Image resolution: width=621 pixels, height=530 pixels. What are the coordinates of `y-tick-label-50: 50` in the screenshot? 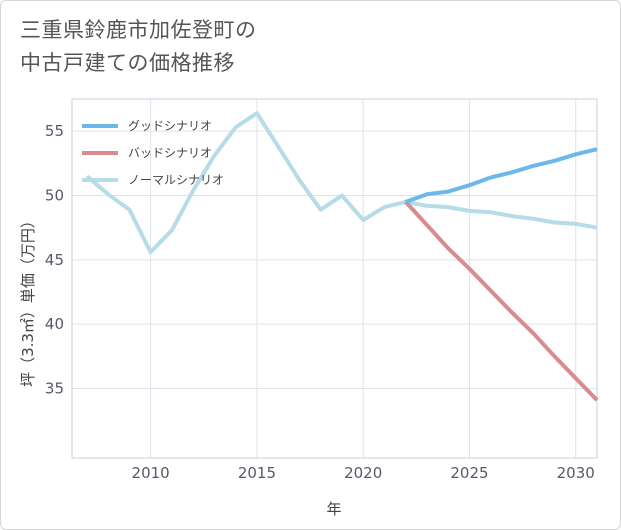 It's located at (54, 196).